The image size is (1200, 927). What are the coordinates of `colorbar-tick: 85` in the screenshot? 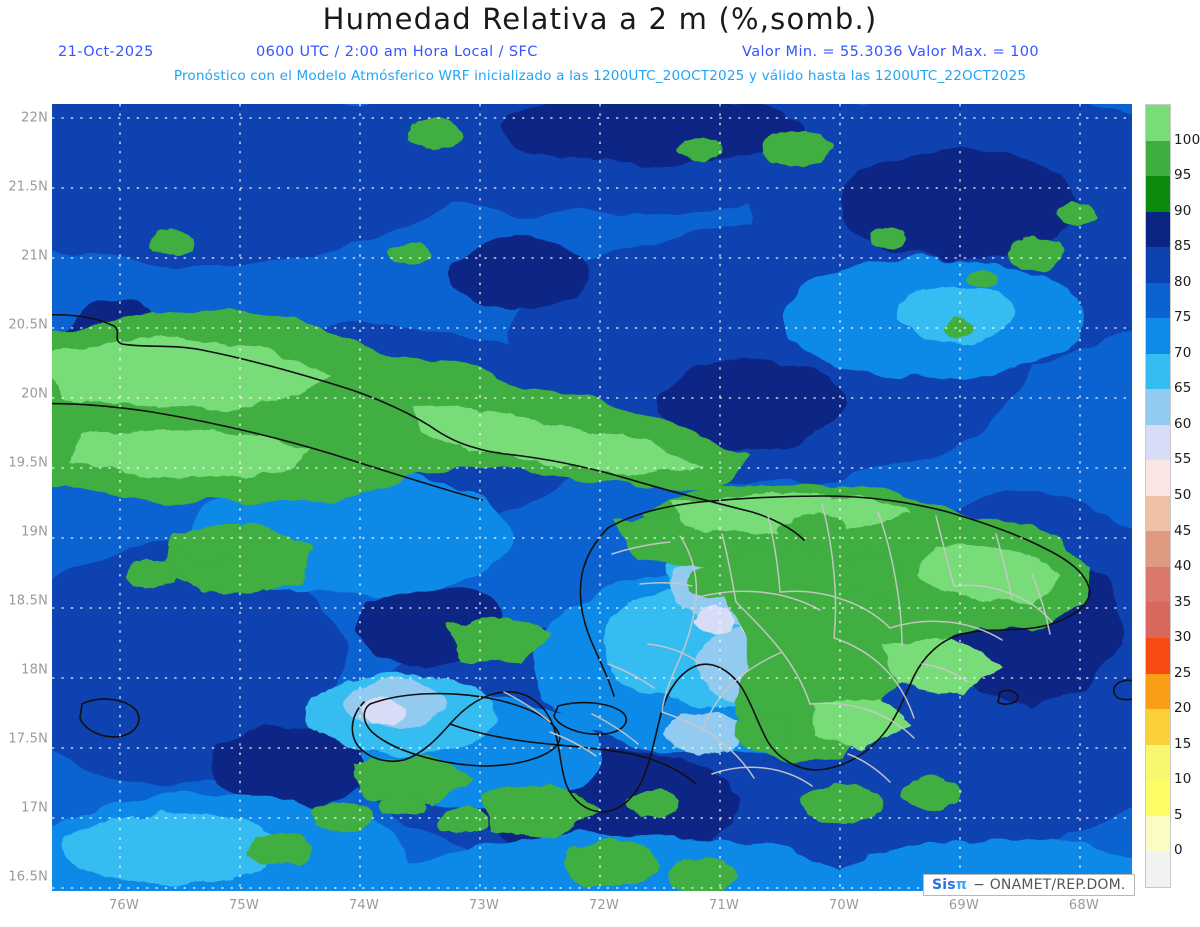 It's located at (1183, 246).